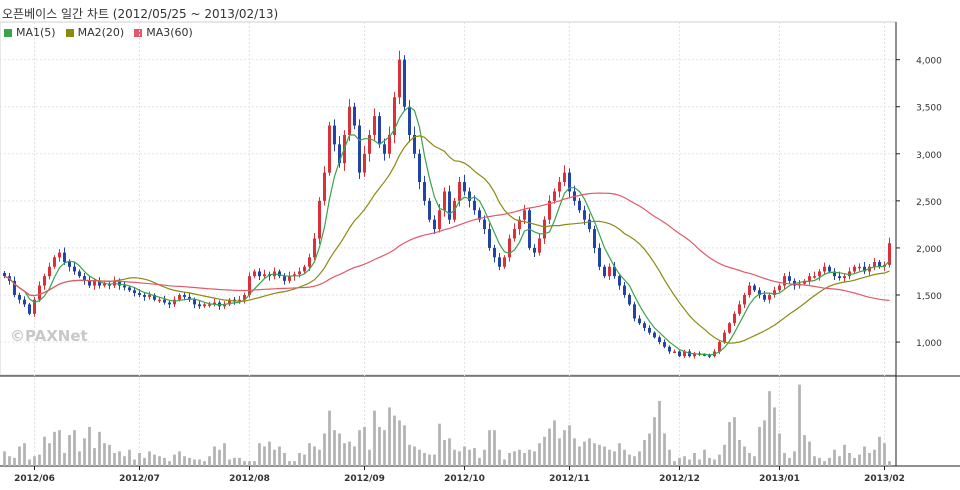 This screenshot has height=490, width=960. I want to click on x-tick-label: 2012/10, so click(464, 479).